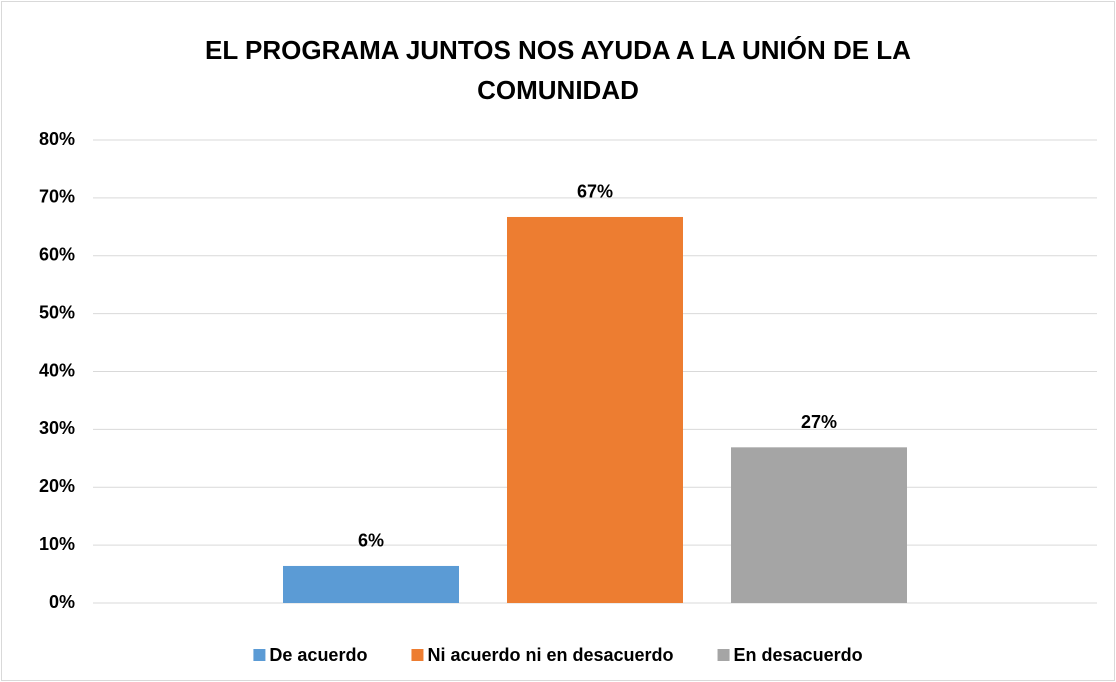 This screenshot has width=1116, height=682. Describe the element at coordinates (798, 655) in the screenshot. I see `legend-label: En desacuerdo` at that location.